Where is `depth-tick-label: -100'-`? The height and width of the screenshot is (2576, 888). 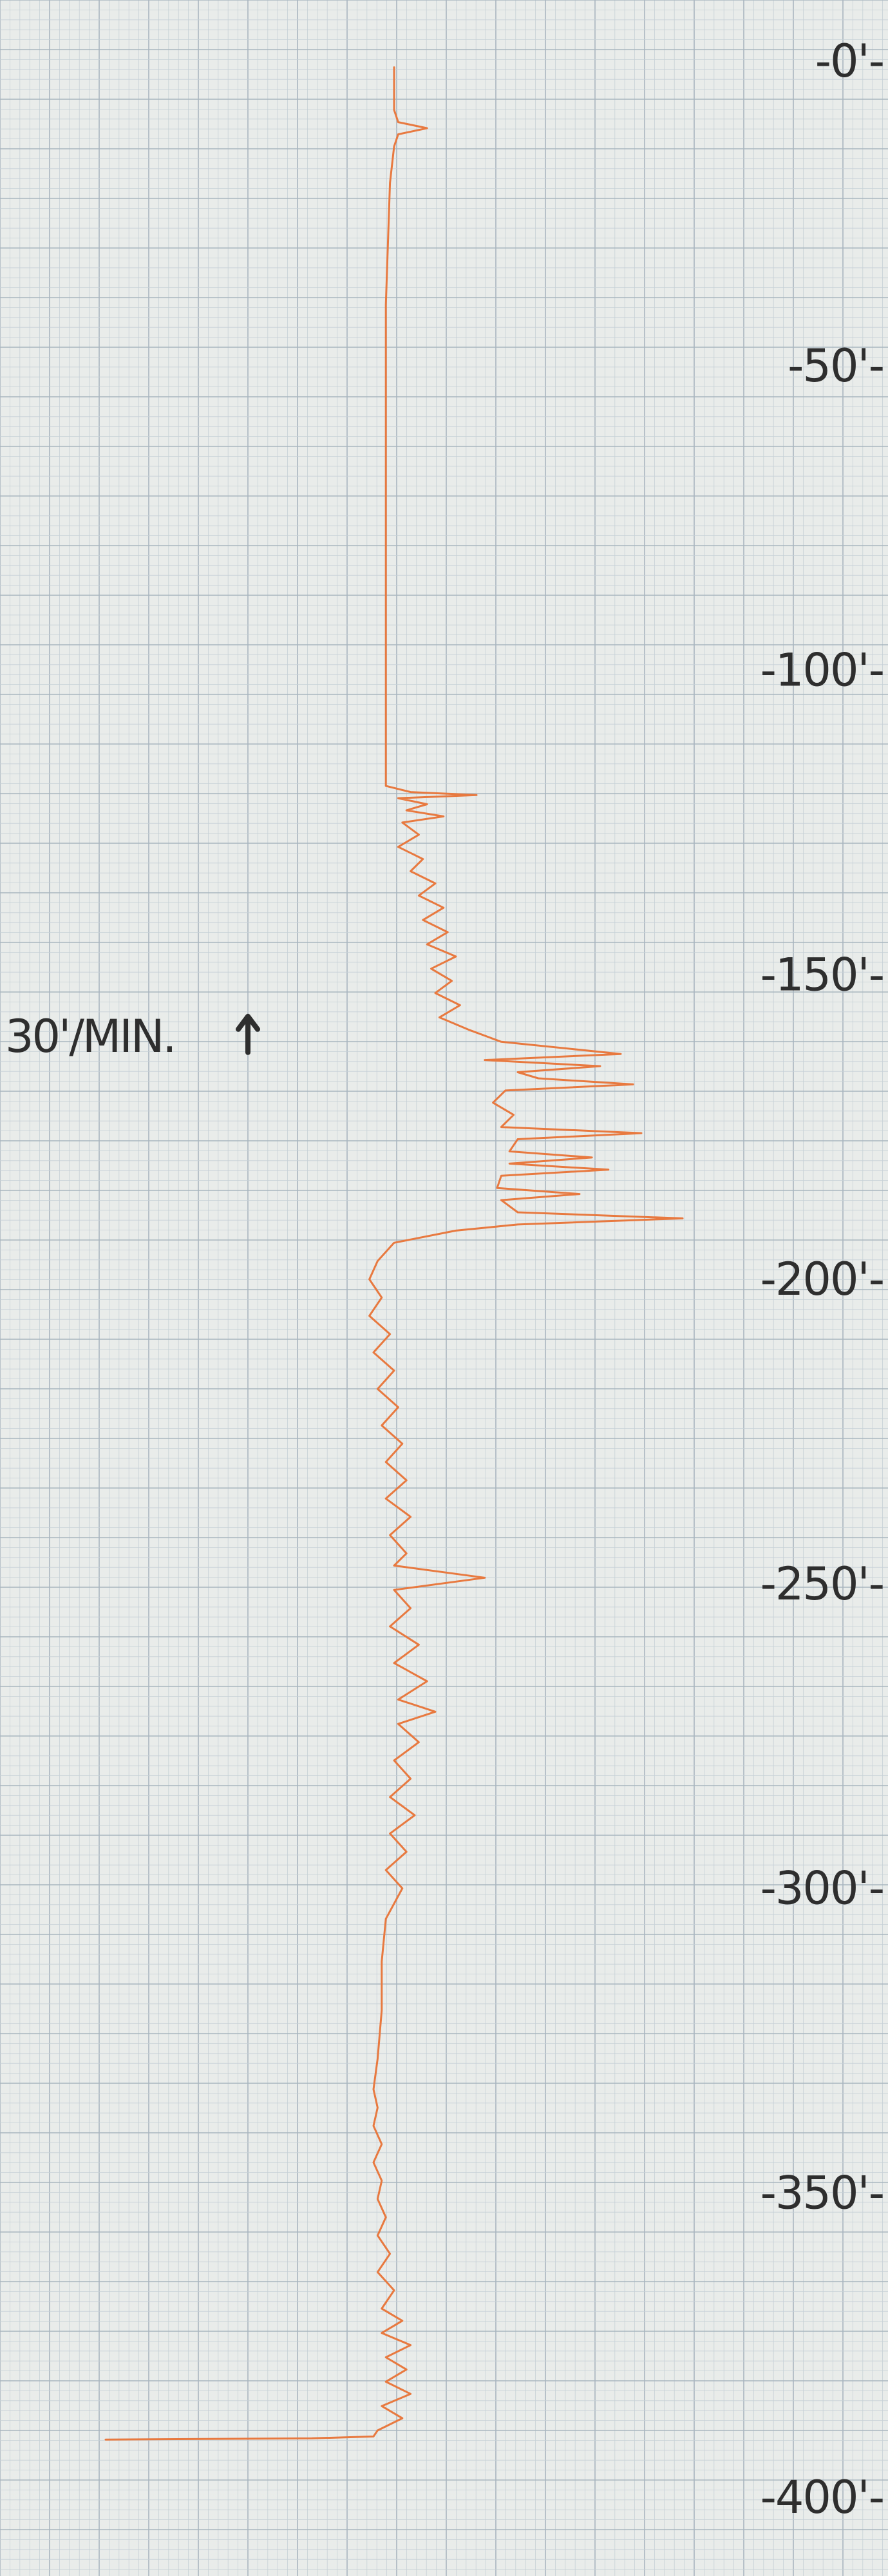
depth-tick-label: -100'- is located at coordinates (821, 670).